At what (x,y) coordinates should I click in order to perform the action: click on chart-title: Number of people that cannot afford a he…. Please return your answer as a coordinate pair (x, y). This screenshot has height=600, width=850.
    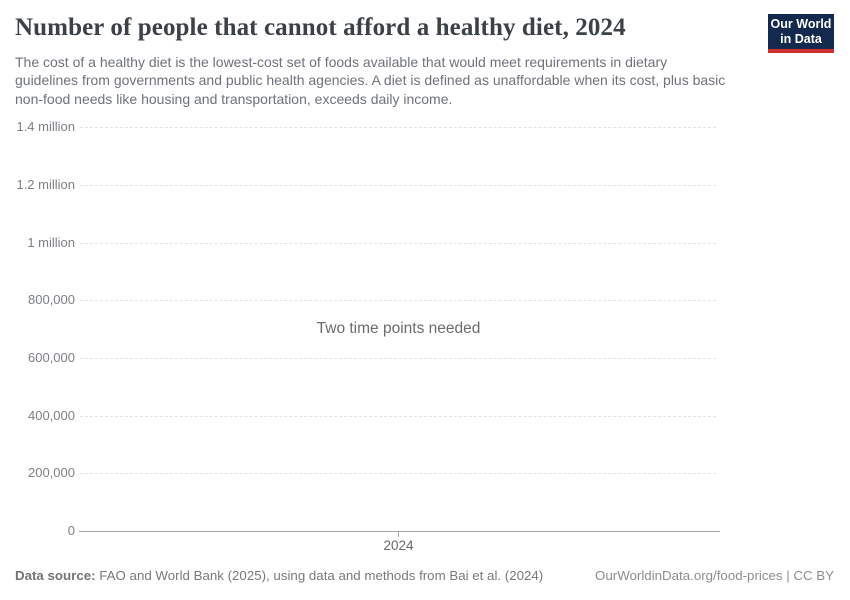
    Looking at the image, I should click on (320, 27).